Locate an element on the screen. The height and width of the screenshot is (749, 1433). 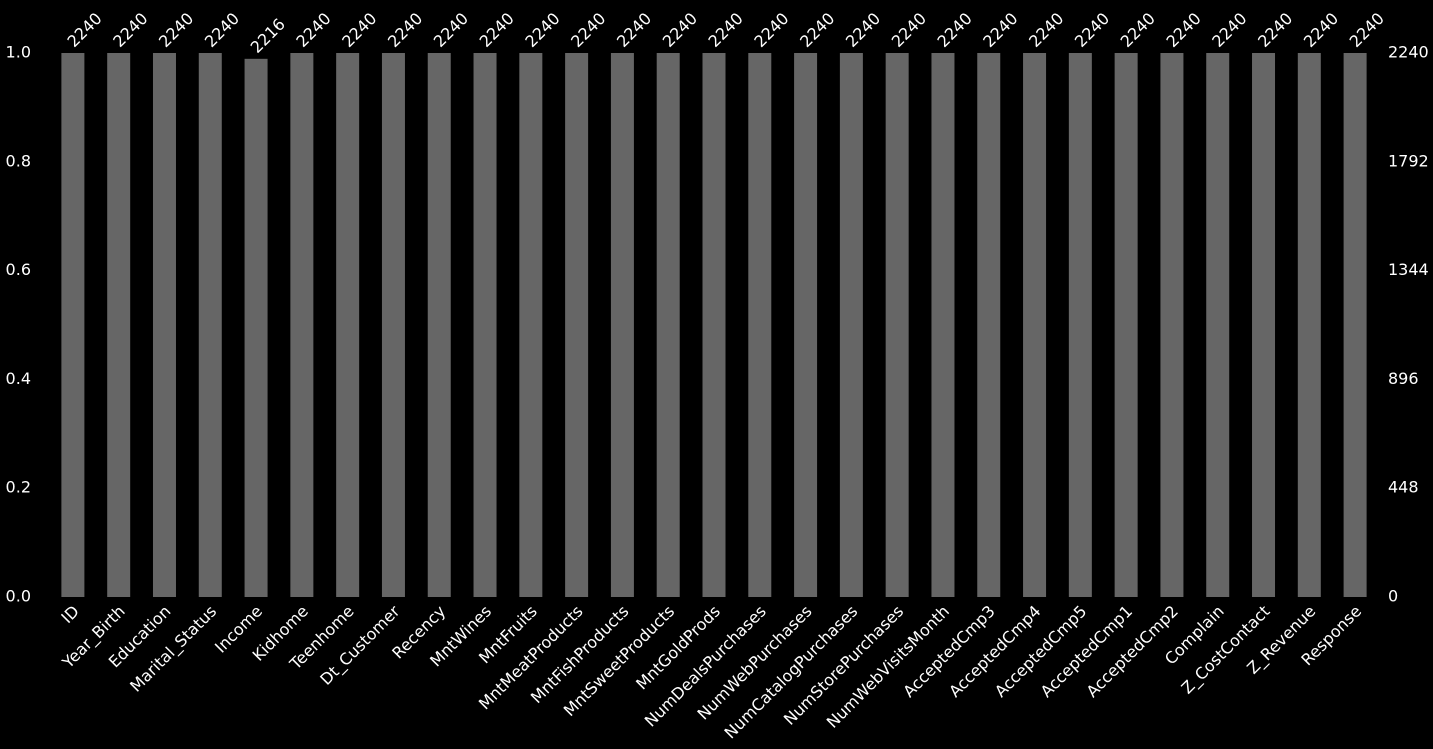
y-tick-label: 0.2 is located at coordinates (18, 487).